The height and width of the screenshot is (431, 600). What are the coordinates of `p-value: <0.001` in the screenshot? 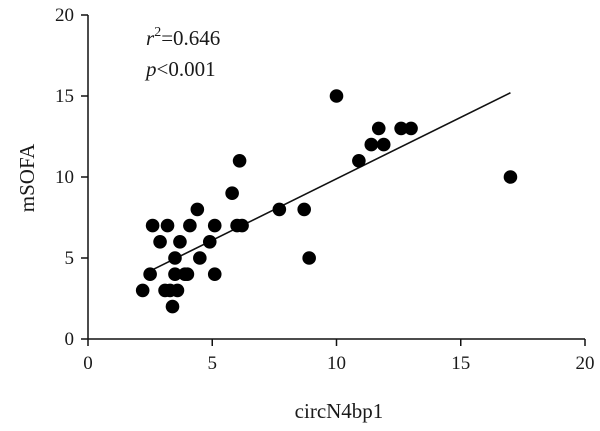 It's located at (186, 69).